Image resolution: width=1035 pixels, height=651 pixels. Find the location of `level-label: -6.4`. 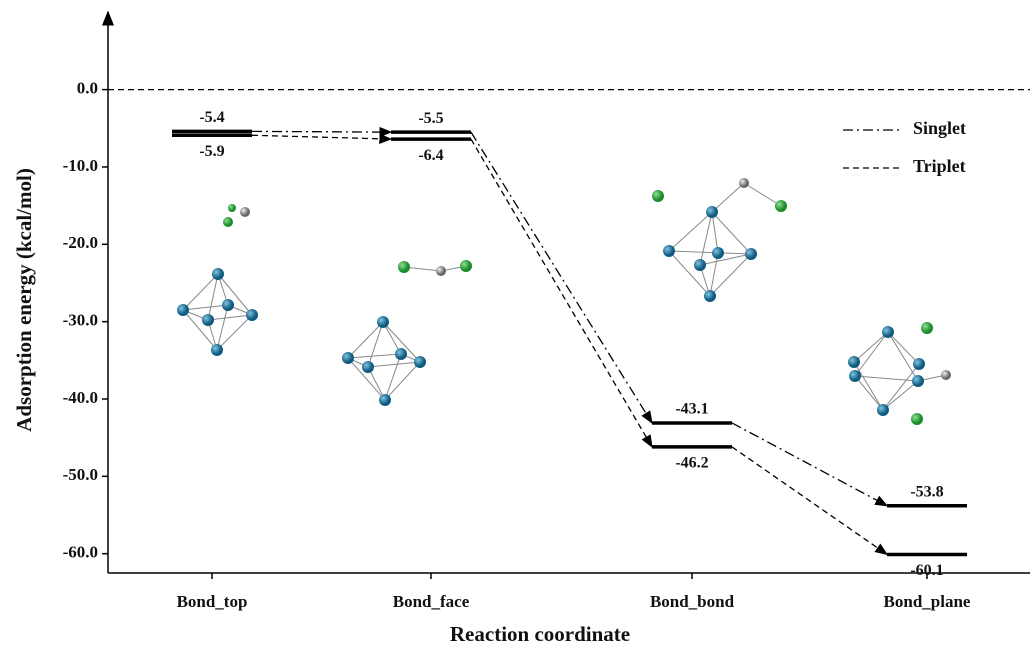

level-label: -6.4 is located at coordinates (430, 155).